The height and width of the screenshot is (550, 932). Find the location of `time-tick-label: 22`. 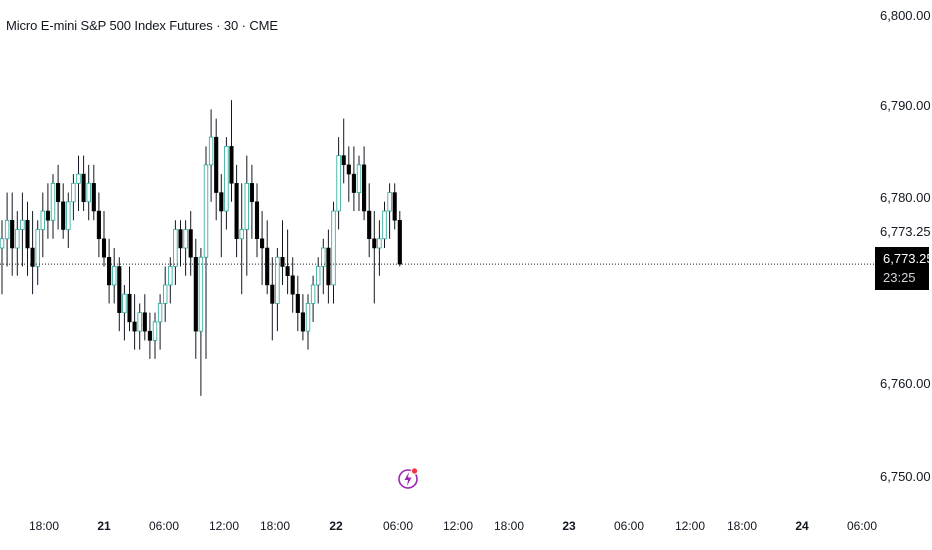

time-tick-label: 22 is located at coordinates (336, 526).